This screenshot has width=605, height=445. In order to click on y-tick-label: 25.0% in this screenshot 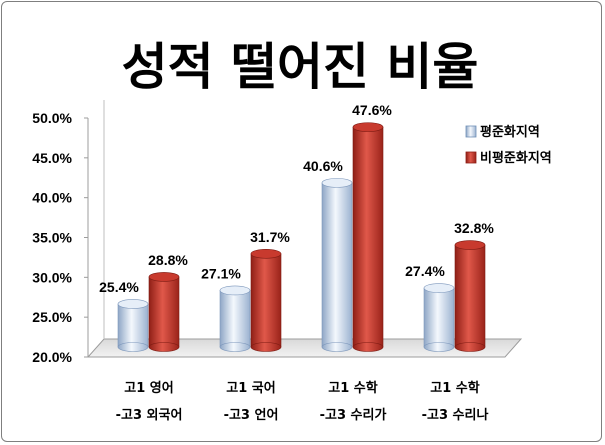, I will do `click(52, 317)`.